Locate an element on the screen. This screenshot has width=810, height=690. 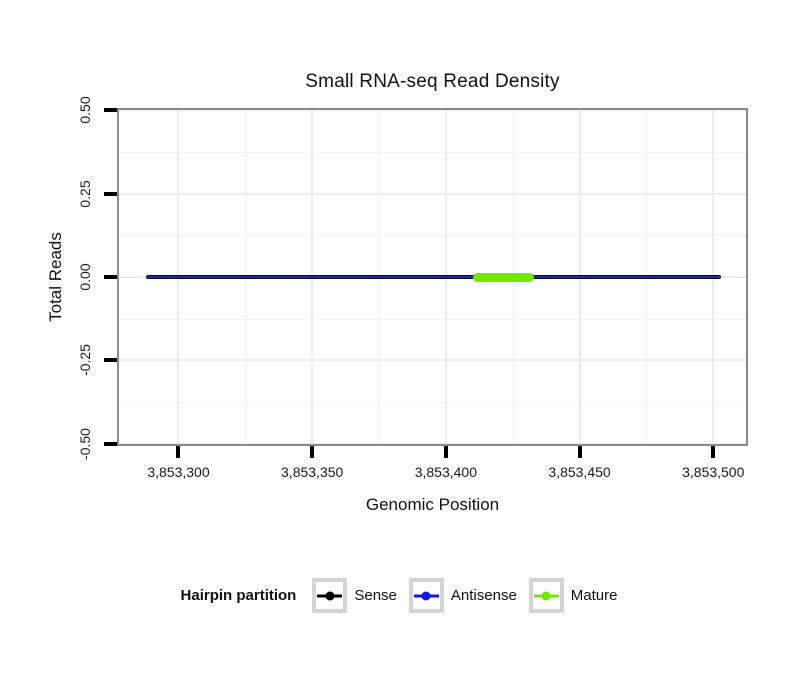
legend: Hairpin partition Sense Antisense Mature is located at coordinates (405, 595).